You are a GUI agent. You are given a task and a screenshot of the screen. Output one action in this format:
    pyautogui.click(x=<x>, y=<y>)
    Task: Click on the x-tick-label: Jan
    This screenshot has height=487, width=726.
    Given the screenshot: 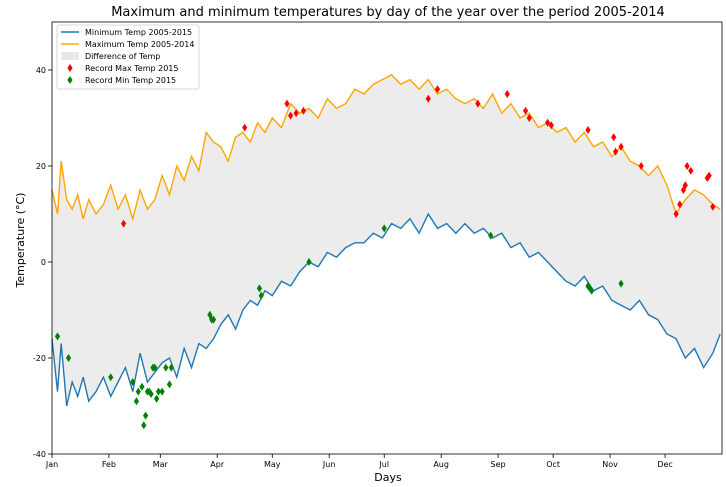 What is the action you would take?
    pyautogui.click(x=51, y=464)
    